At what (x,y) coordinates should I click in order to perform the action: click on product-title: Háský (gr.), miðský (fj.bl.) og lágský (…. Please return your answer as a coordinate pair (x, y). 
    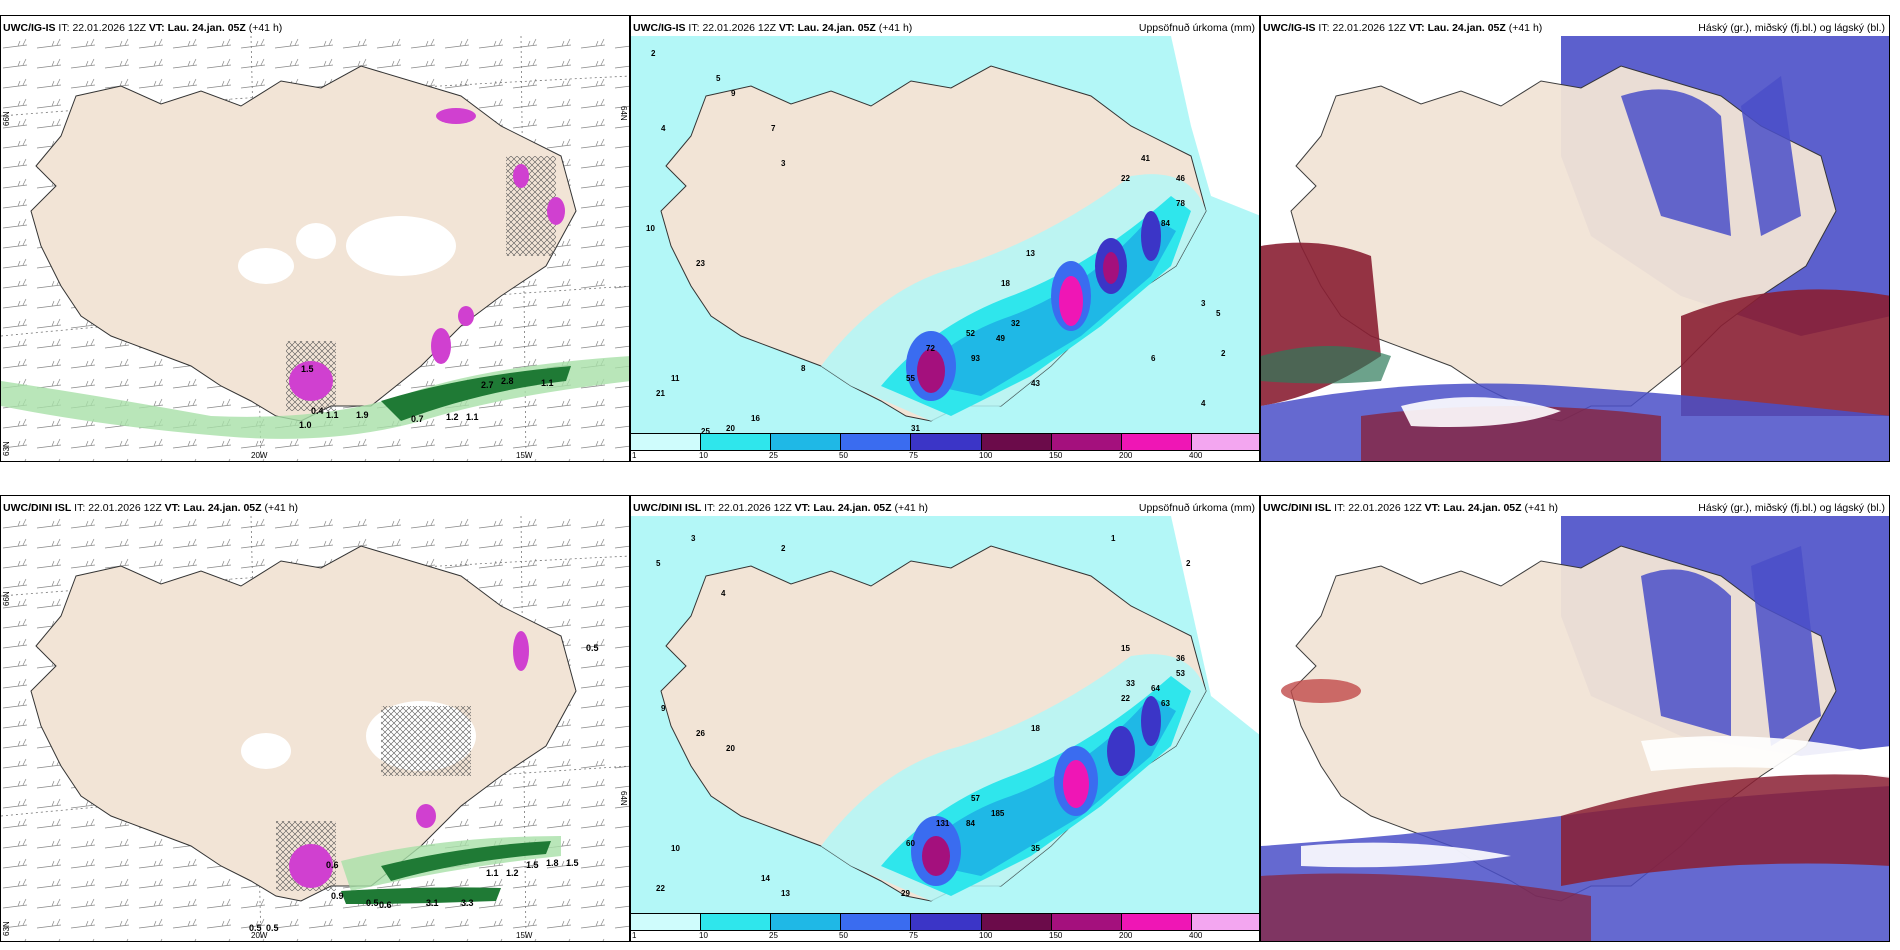
    Looking at the image, I should click on (1791, 28).